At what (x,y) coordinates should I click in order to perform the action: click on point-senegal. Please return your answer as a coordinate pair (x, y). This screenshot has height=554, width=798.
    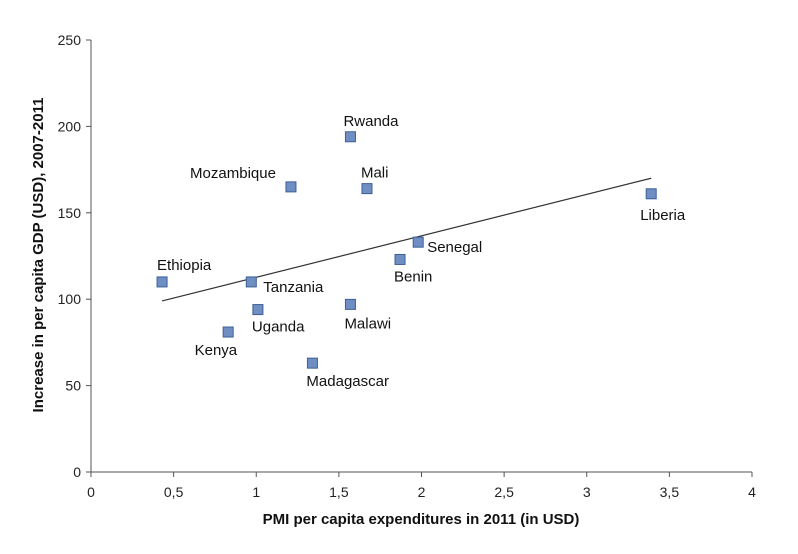
    Looking at the image, I should click on (418, 242).